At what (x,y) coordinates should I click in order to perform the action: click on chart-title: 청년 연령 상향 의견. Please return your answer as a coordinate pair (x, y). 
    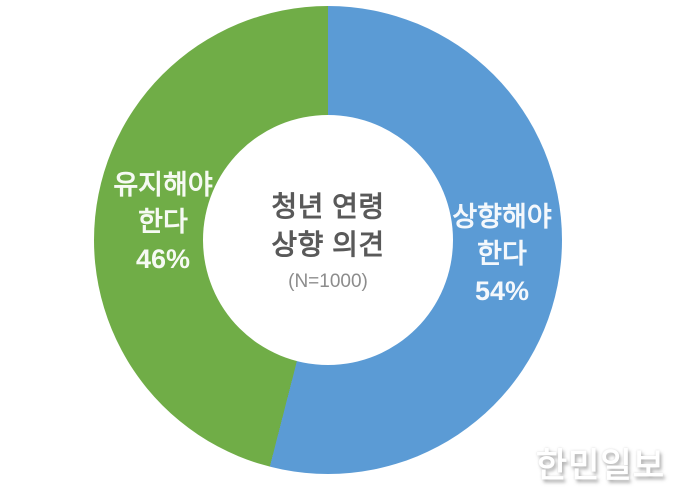
    Looking at the image, I should click on (328, 225).